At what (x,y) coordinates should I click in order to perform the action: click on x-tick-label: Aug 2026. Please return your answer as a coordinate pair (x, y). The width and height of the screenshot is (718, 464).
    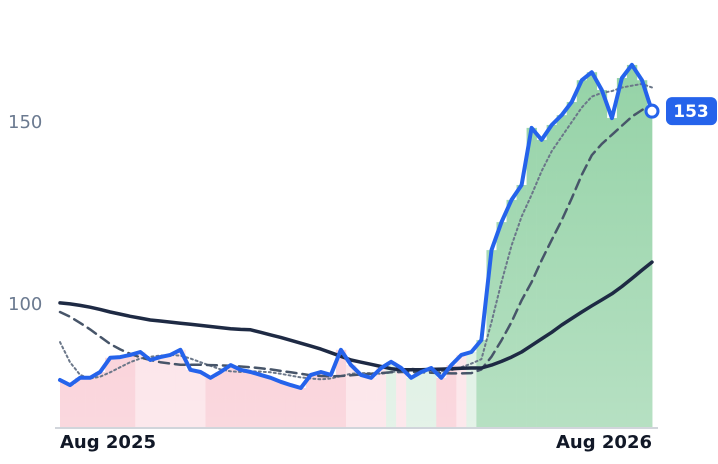
    Looking at the image, I should click on (604, 442).